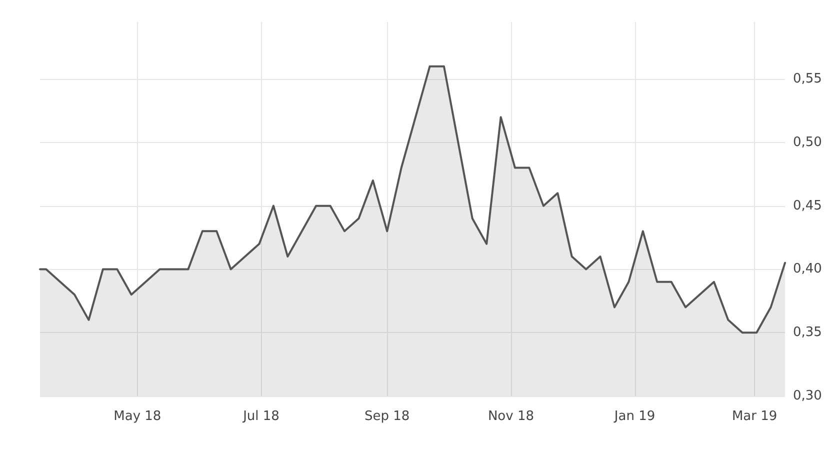 The width and height of the screenshot is (830, 464). I want to click on y-tick-label: 0,45, so click(807, 206).